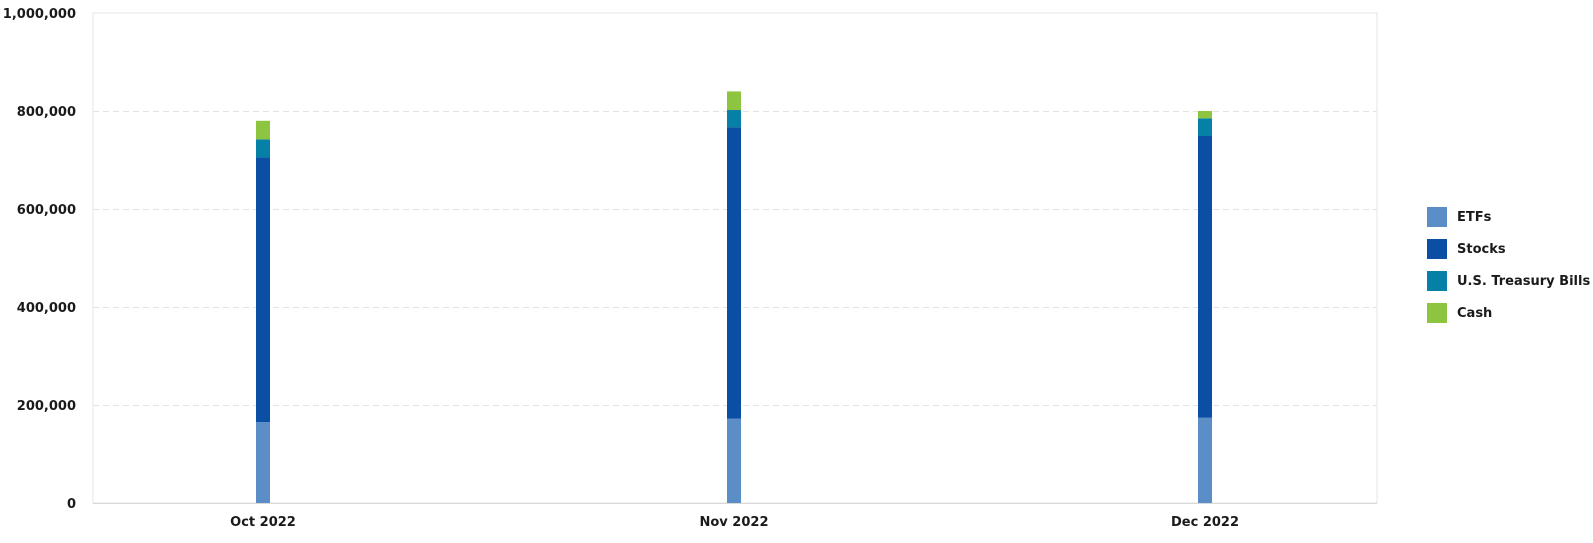 The image size is (1593, 543). What do you see at coordinates (734, 522) in the screenshot?
I see `x-tick-label: Nov 2022` at bounding box center [734, 522].